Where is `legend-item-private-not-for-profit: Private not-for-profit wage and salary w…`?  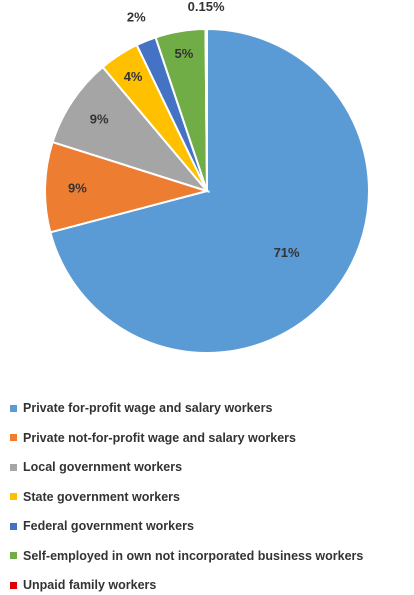
legend-item-private-not-for-profit: Private not-for-profit wage and salary w… is located at coordinates (153, 438).